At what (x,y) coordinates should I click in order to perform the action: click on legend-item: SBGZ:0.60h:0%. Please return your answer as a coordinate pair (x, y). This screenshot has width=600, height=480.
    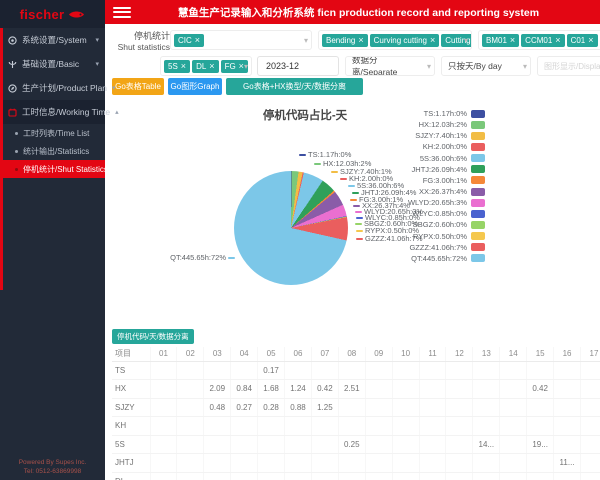
    Looking at the image, I should click on (432, 224).